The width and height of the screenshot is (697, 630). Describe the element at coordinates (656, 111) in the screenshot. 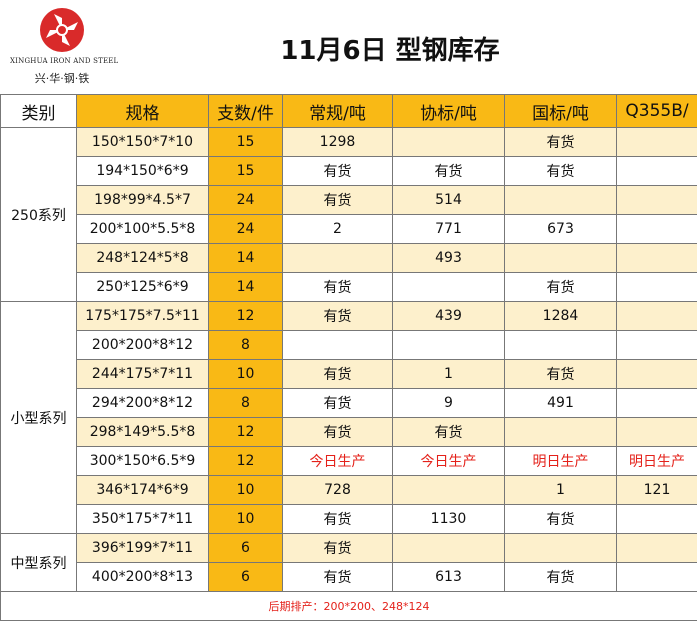

I see `col-header-q355b: Q355B/` at that location.